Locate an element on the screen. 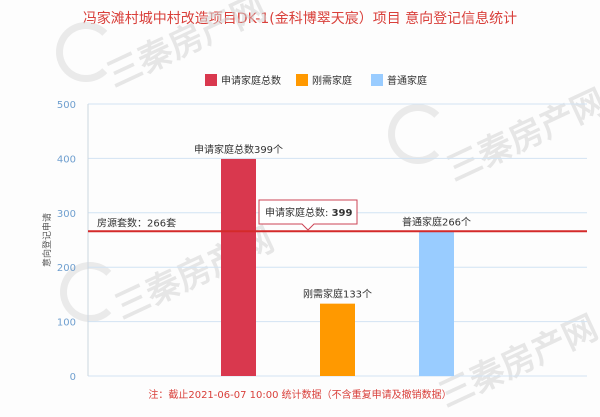 This screenshot has height=417, width=600. y-tick-label: 0 is located at coordinates (73, 377).